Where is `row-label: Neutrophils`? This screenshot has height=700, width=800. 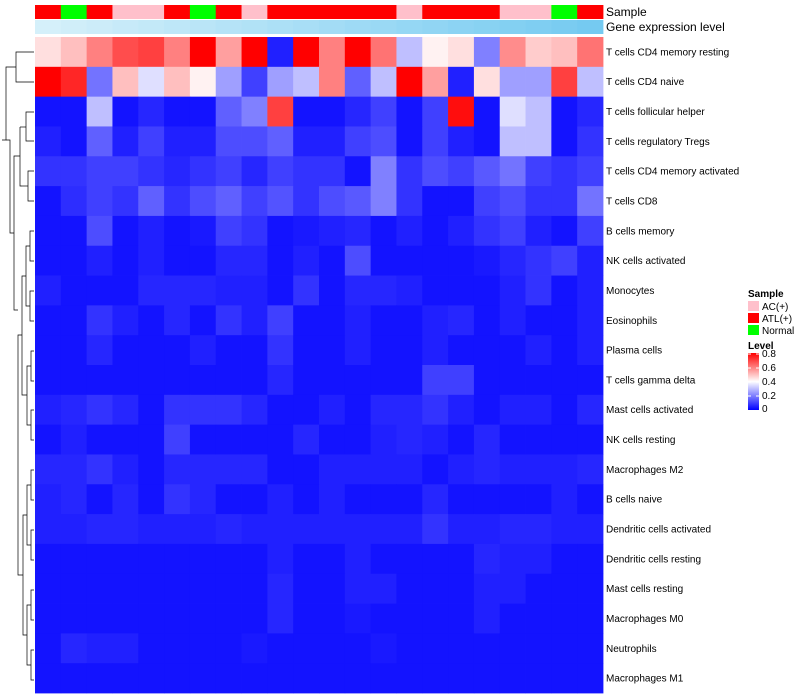
row-label: Neutrophils is located at coordinates (631, 649).